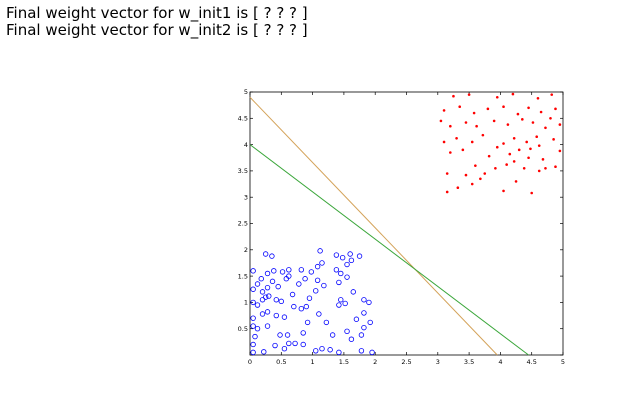 The image size is (617, 415). I want to click on y-tick-label: 3, so click(246, 197).